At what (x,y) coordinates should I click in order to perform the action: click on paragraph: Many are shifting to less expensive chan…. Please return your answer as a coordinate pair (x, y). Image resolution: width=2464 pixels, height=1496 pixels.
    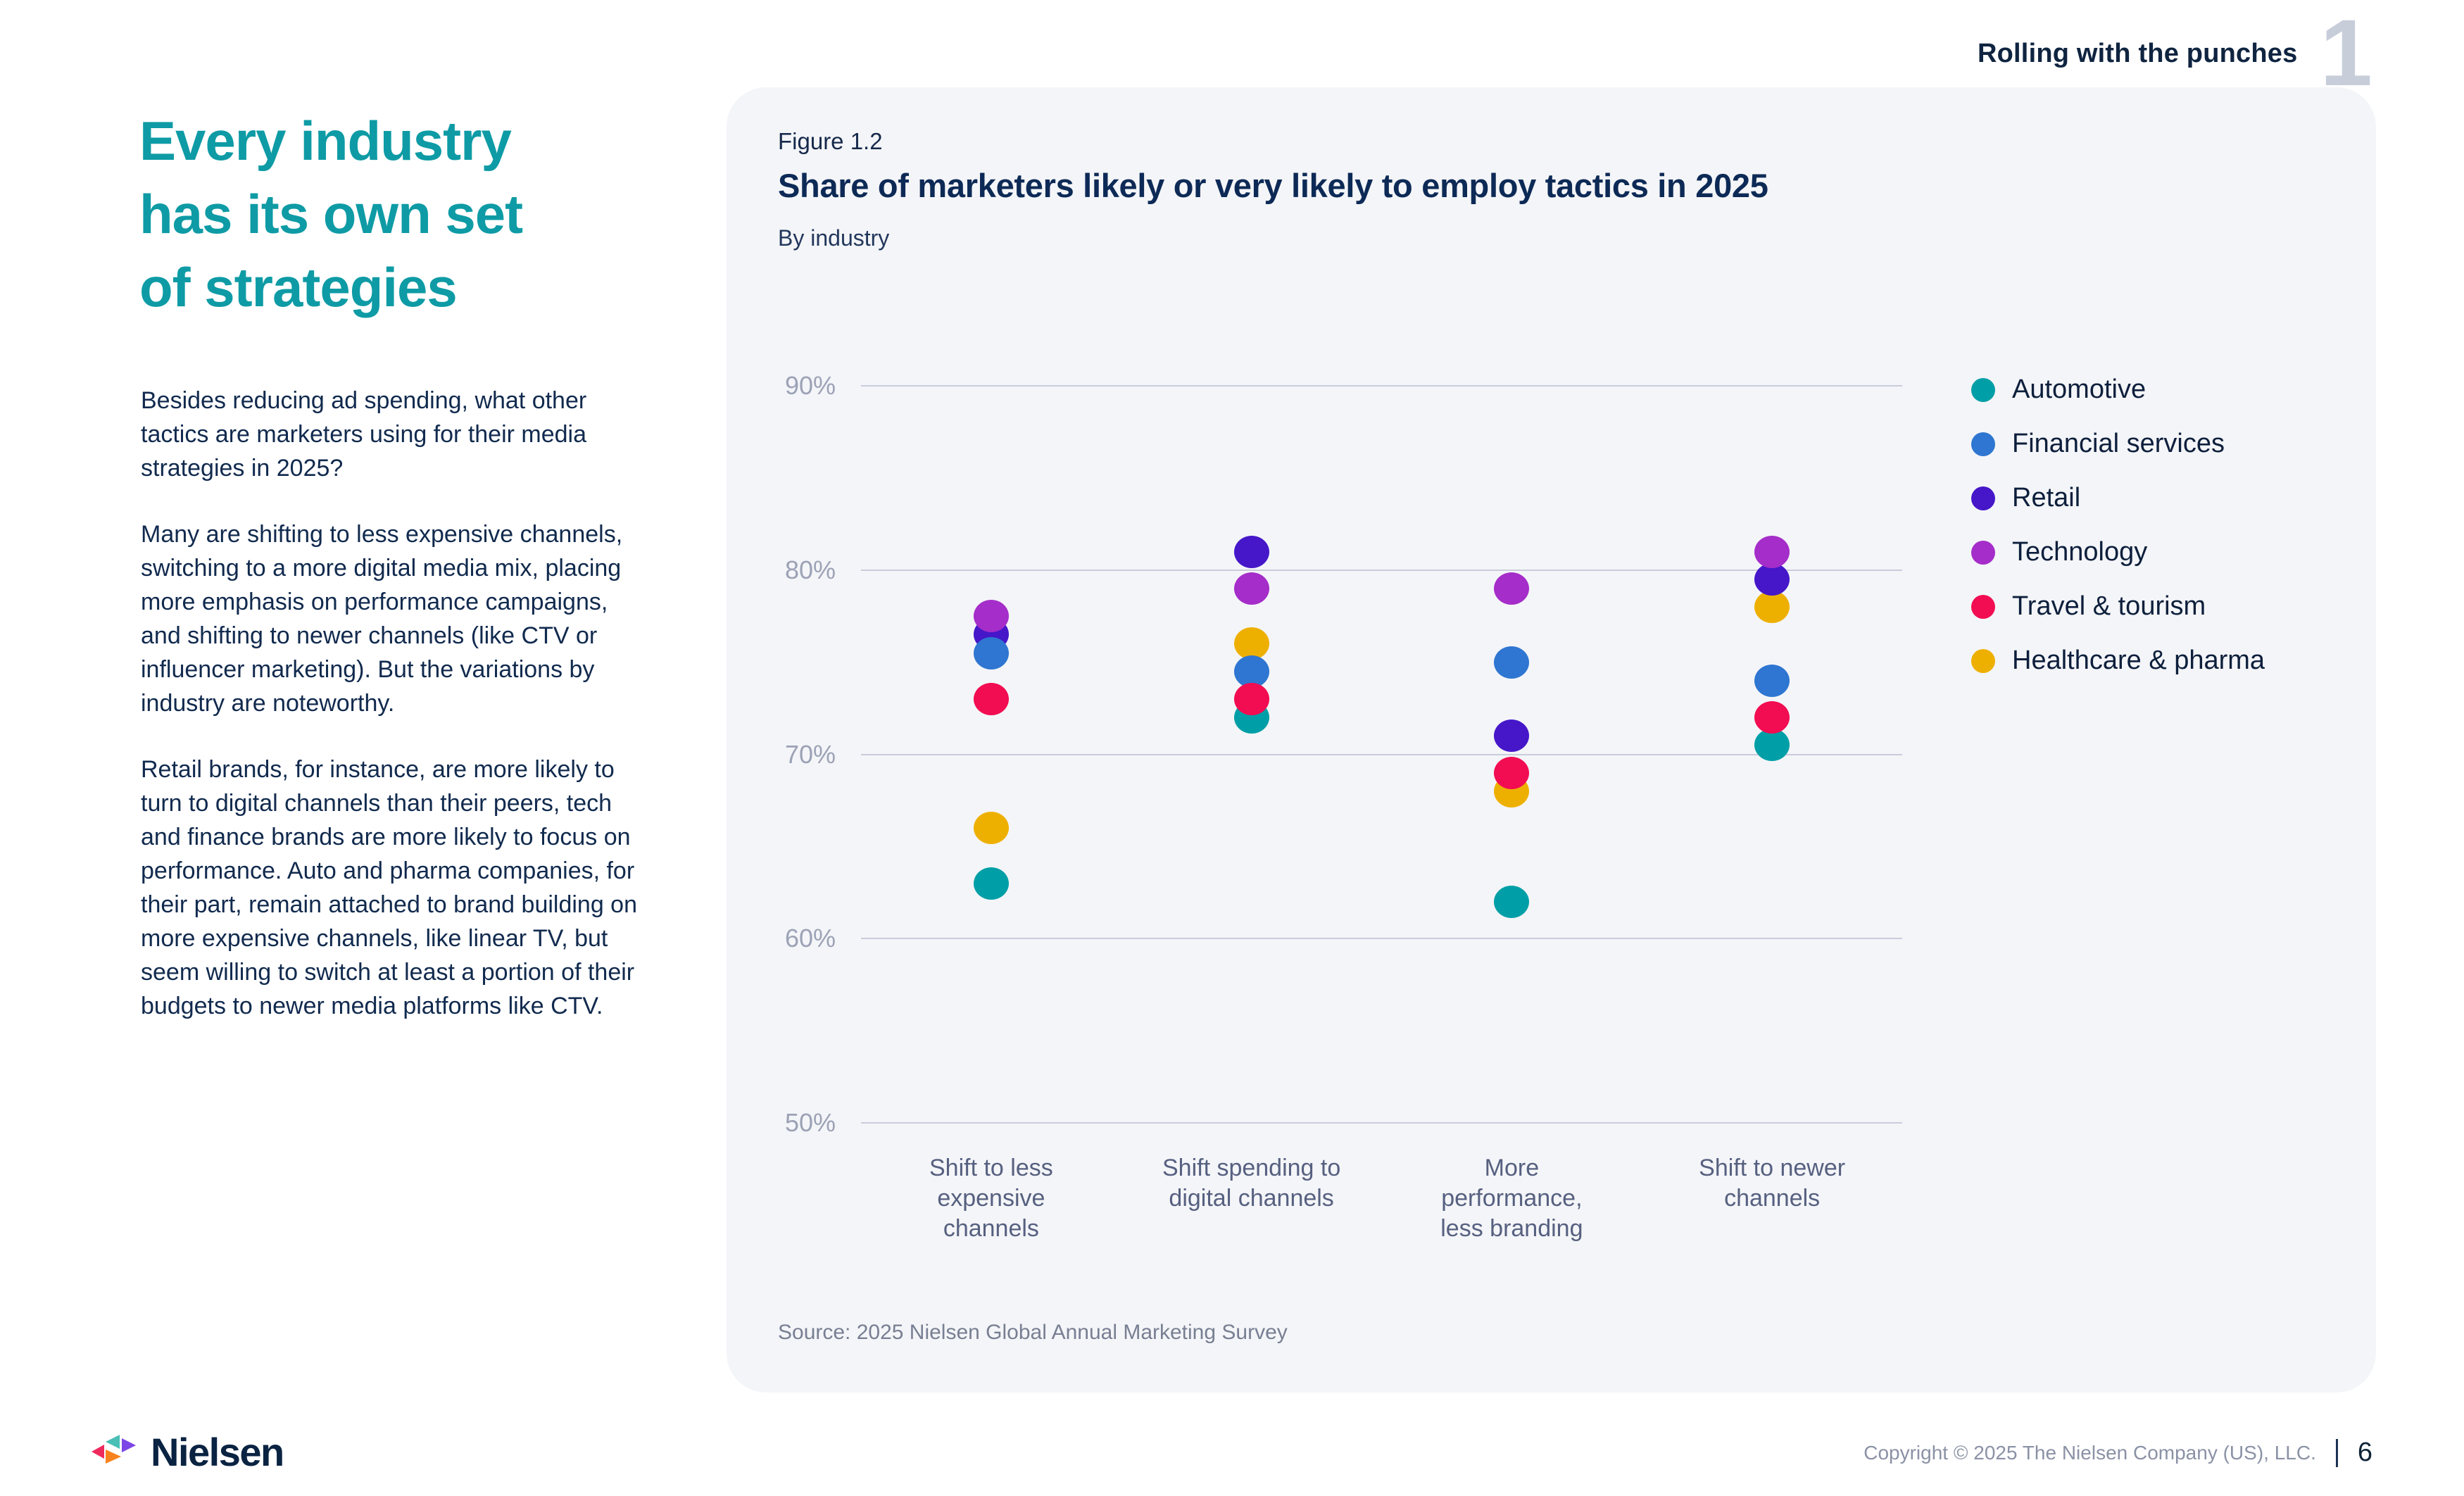
    Looking at the image, I should click on (382, 619).